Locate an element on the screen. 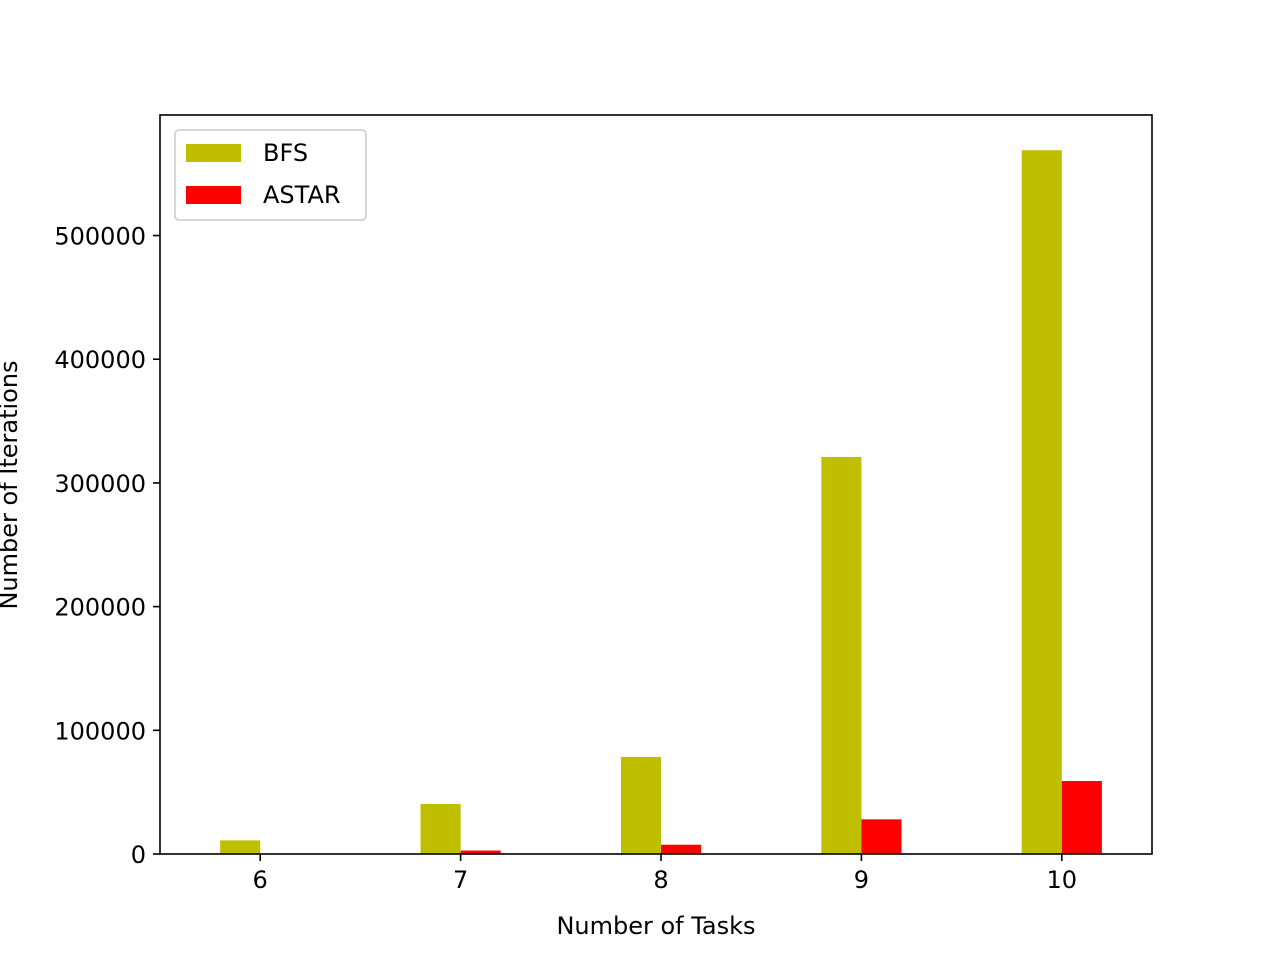 The image size is (1280, 960). y-tick-label: 0 is located at coordinates (138, 855).